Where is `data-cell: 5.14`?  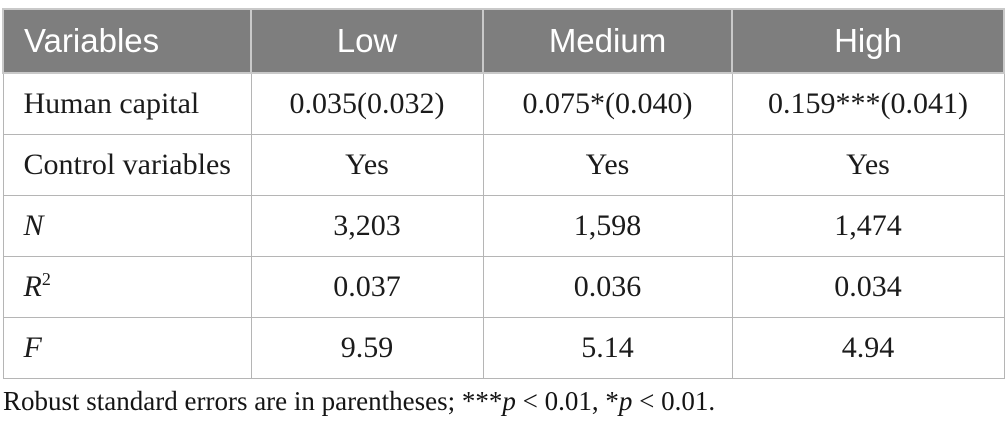 data-cell: 5.14 is located at coordinates (607, 348).